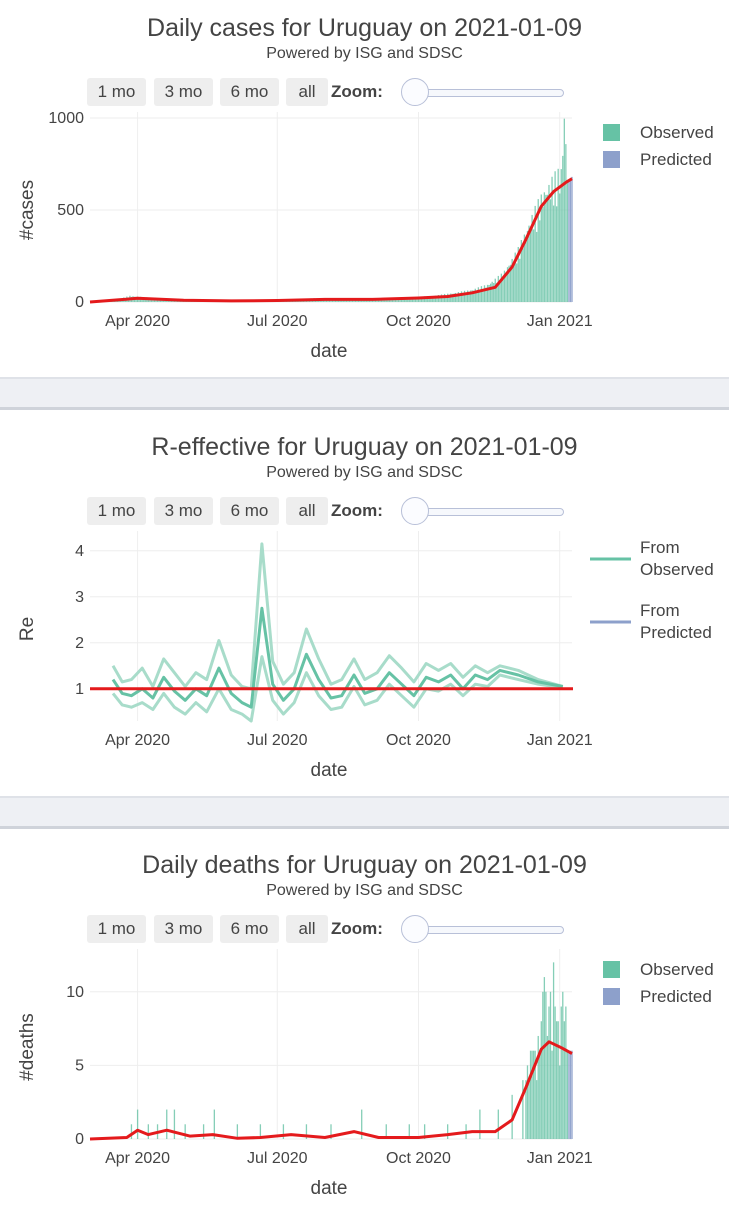 The image size is (729, 1217). Describe the element at coordinates (70, 210) in the screenshot. I see `y-tick-label: 500` at that location.